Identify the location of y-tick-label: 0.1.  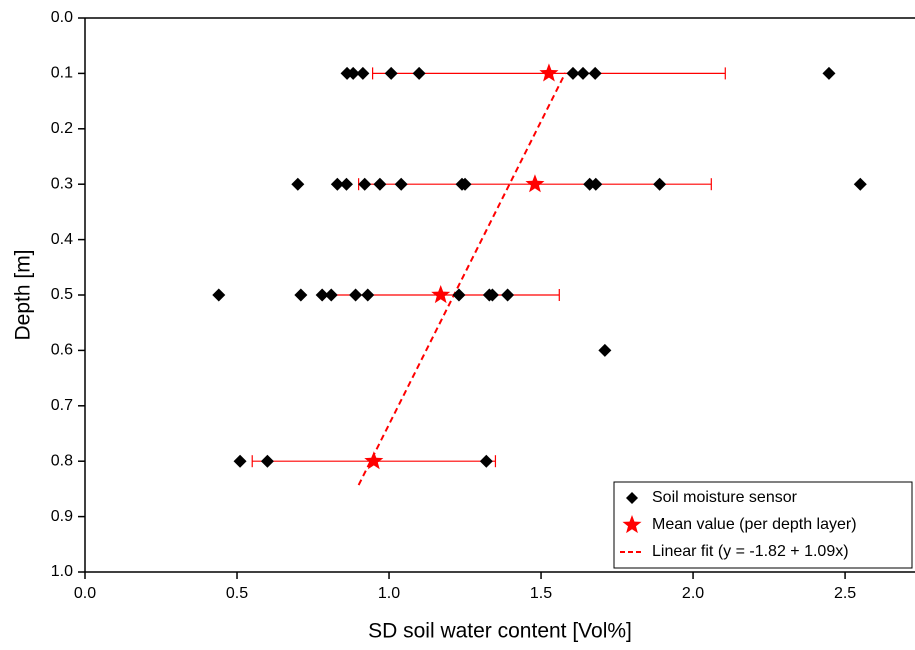
(62, 73).